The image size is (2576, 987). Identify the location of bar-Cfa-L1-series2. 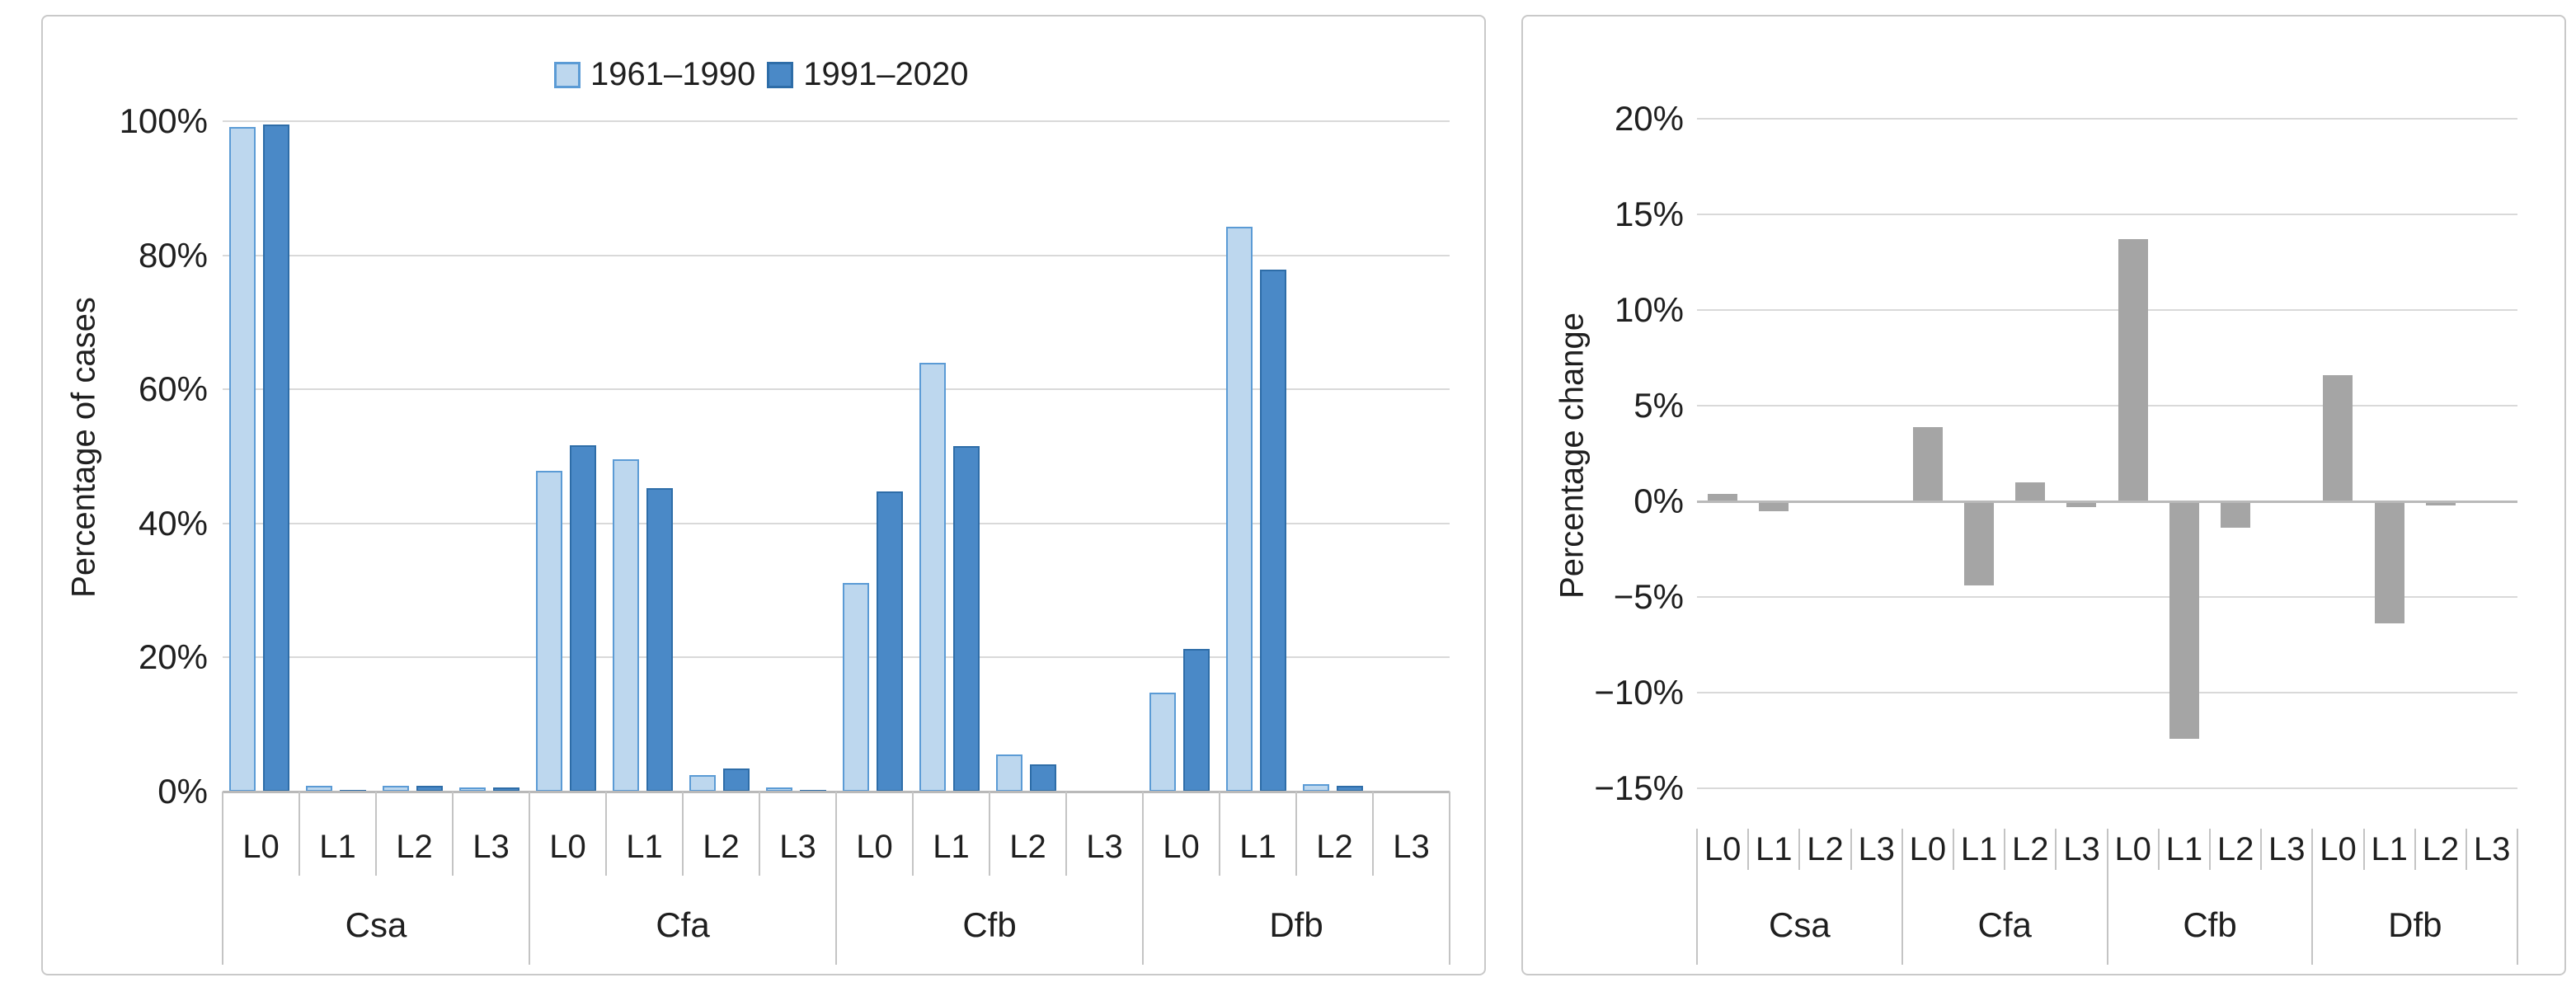
(659, 640).